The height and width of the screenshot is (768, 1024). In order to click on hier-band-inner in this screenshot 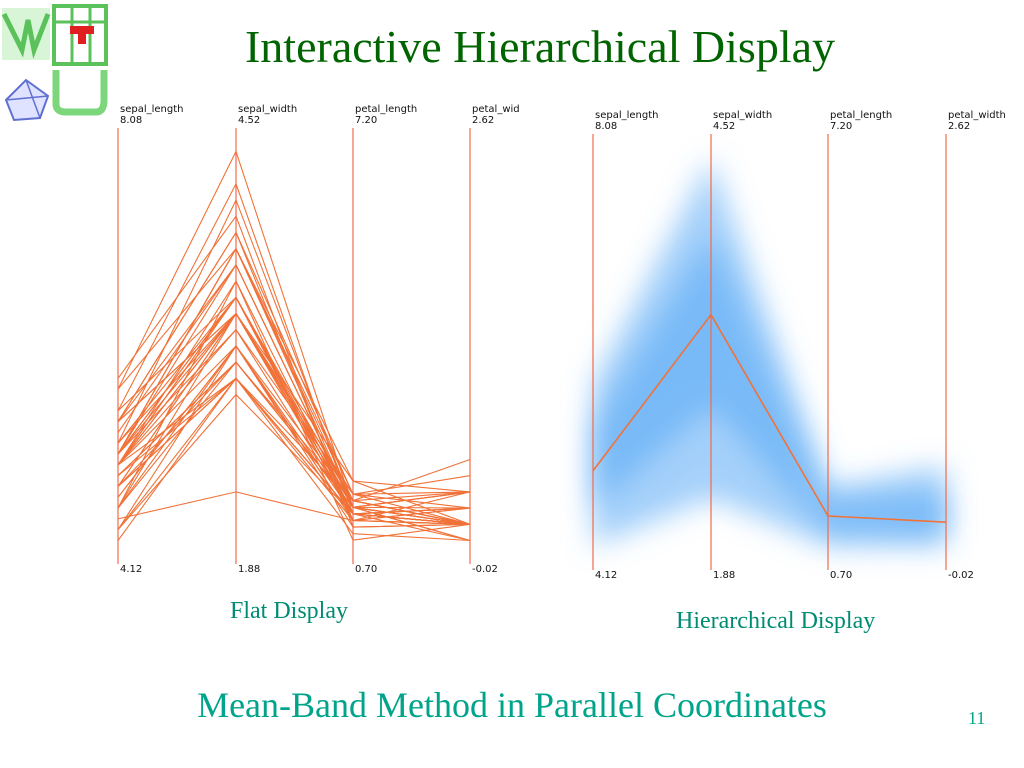, I will do `click(769, 385)`.